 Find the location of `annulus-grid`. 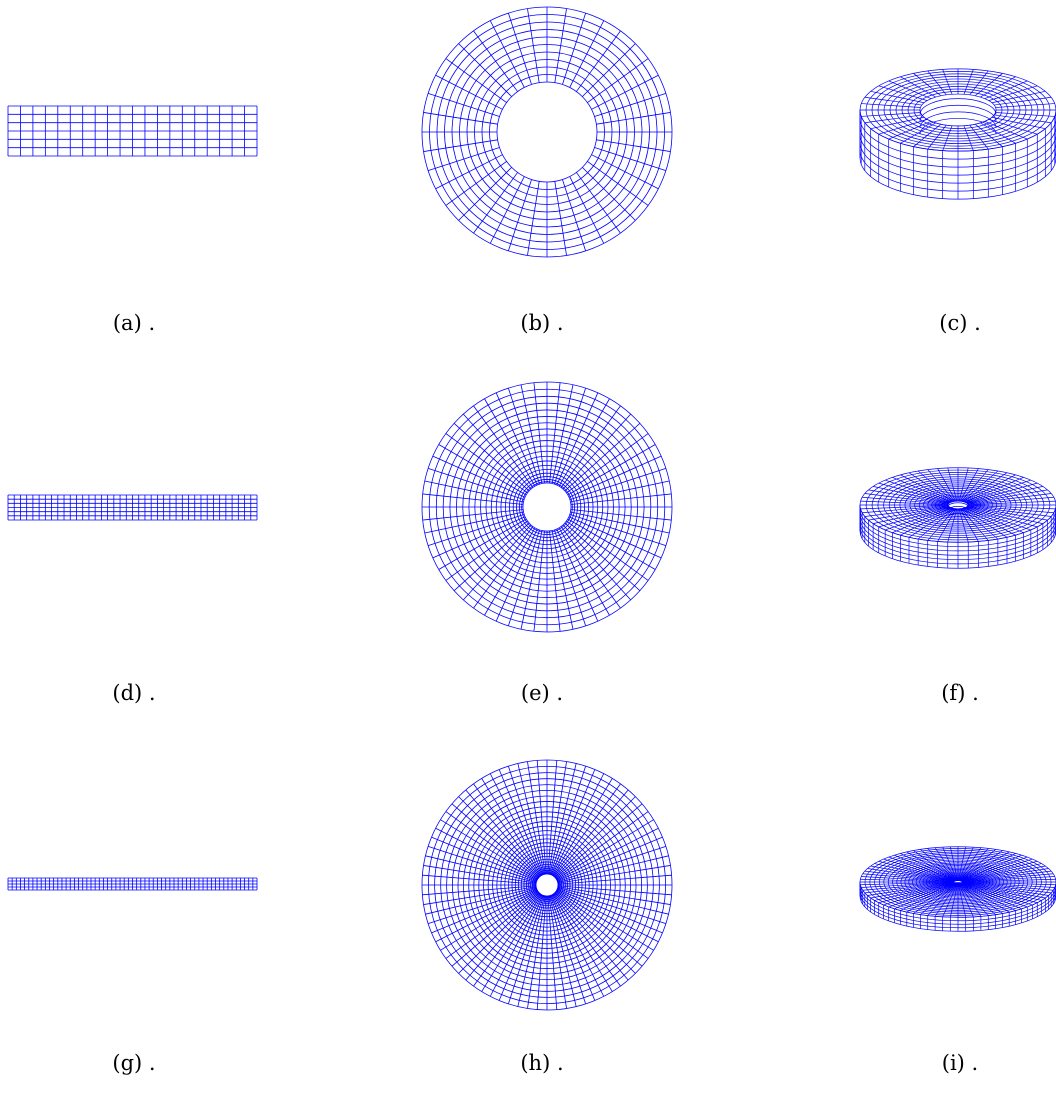

annulus-grid is located at coordinates (547, 507).